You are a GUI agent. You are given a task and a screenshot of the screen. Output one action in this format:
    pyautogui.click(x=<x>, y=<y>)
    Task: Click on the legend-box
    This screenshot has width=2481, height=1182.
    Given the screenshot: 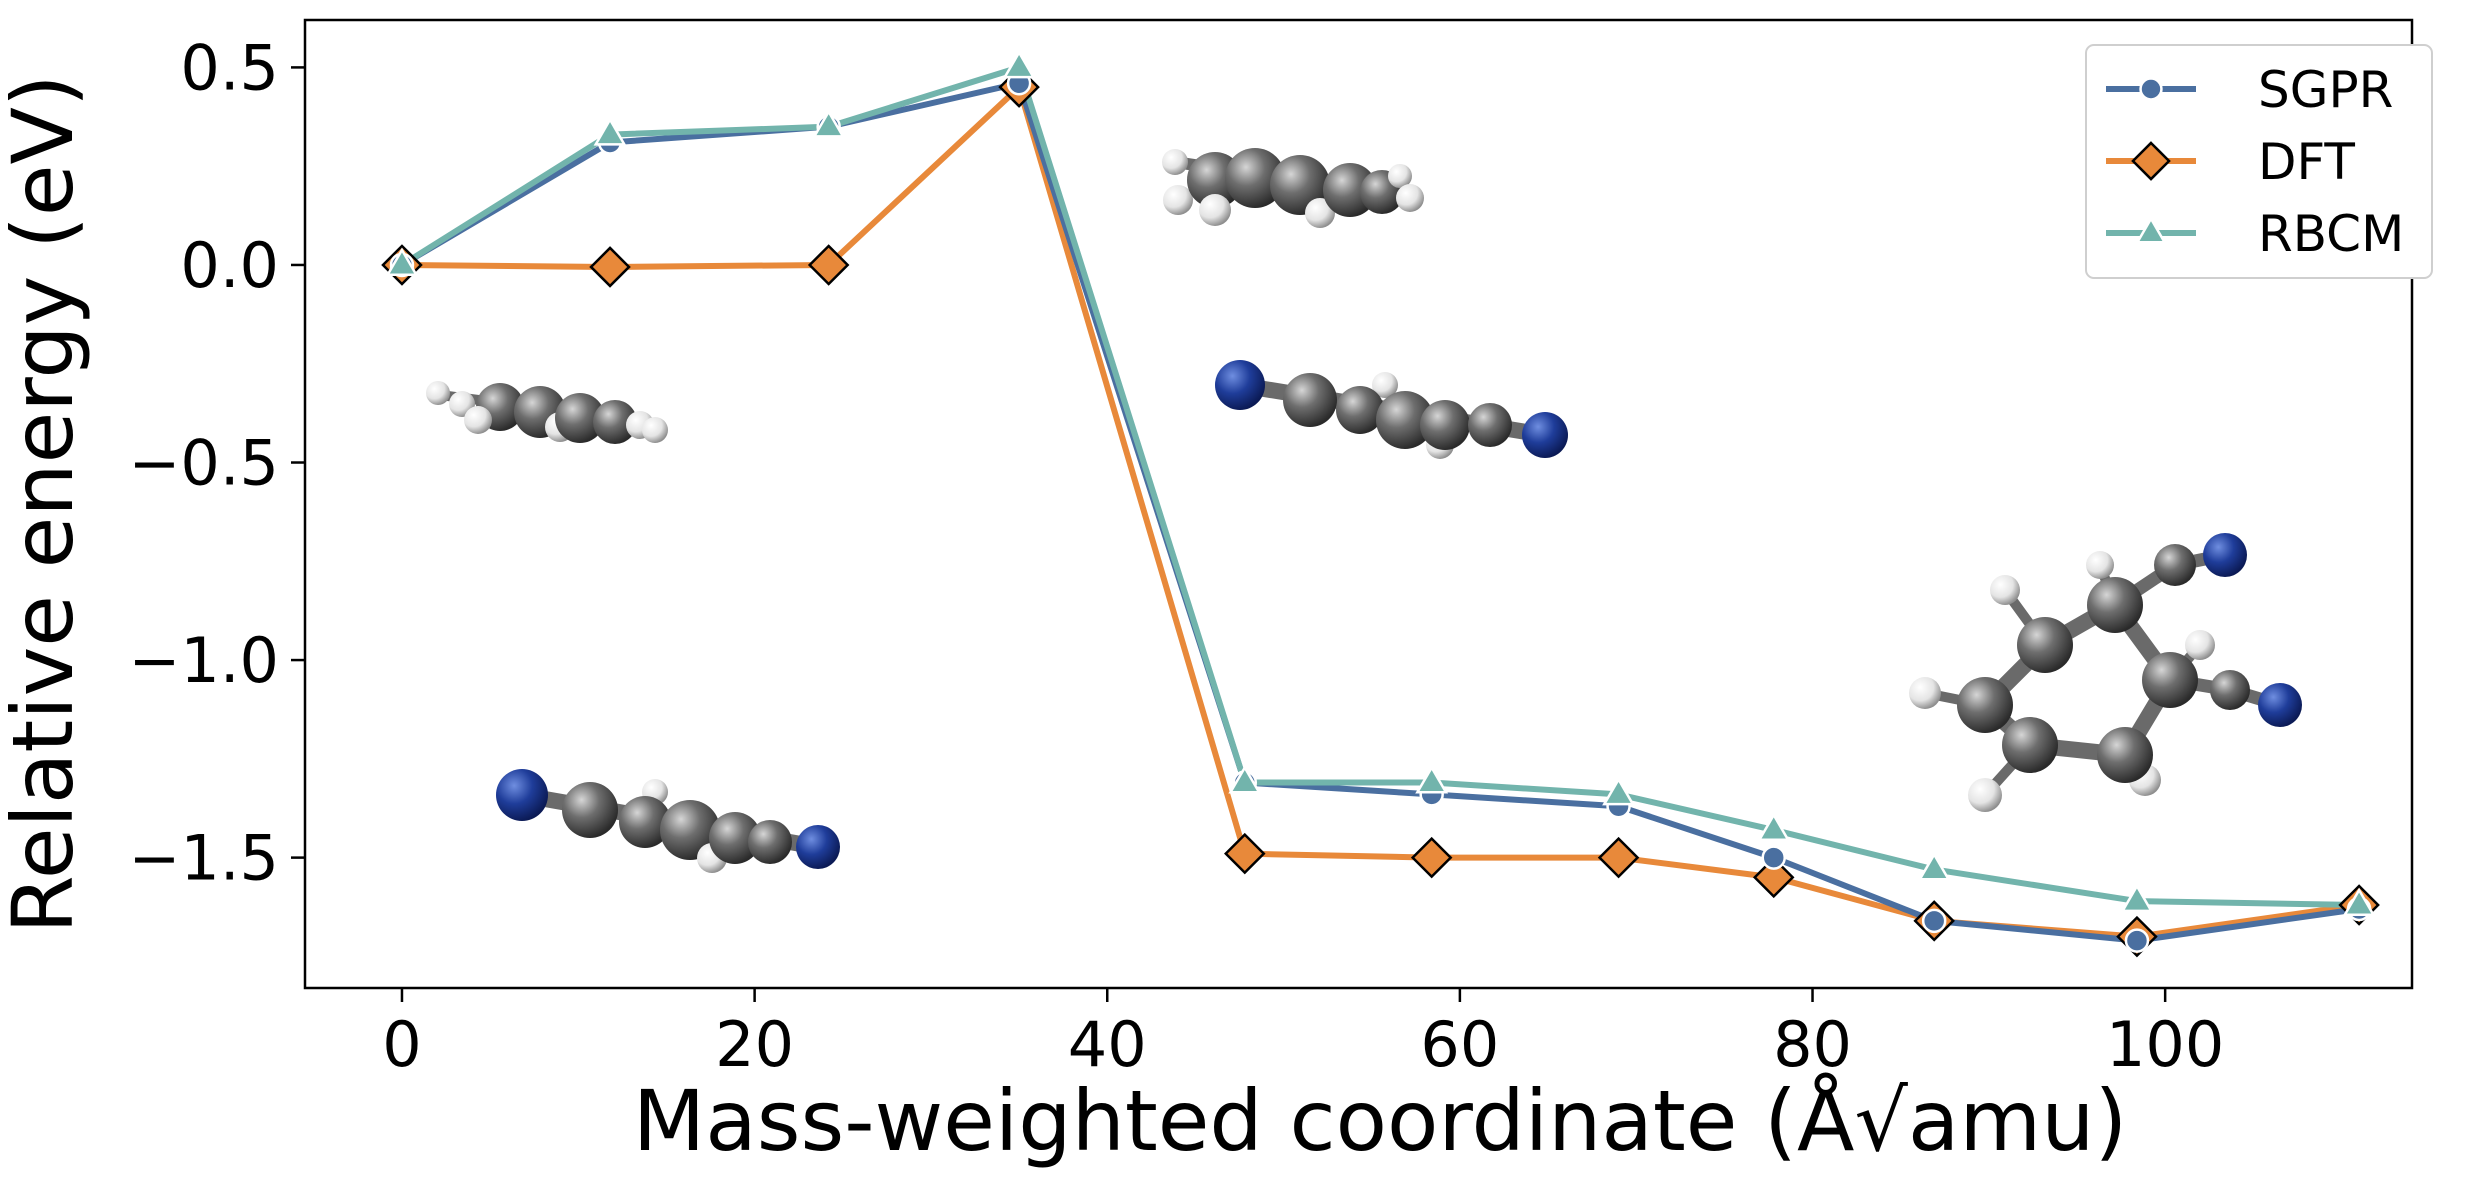 What is the action you would take?
    pyautogui.click(x=2259, y=161)
    